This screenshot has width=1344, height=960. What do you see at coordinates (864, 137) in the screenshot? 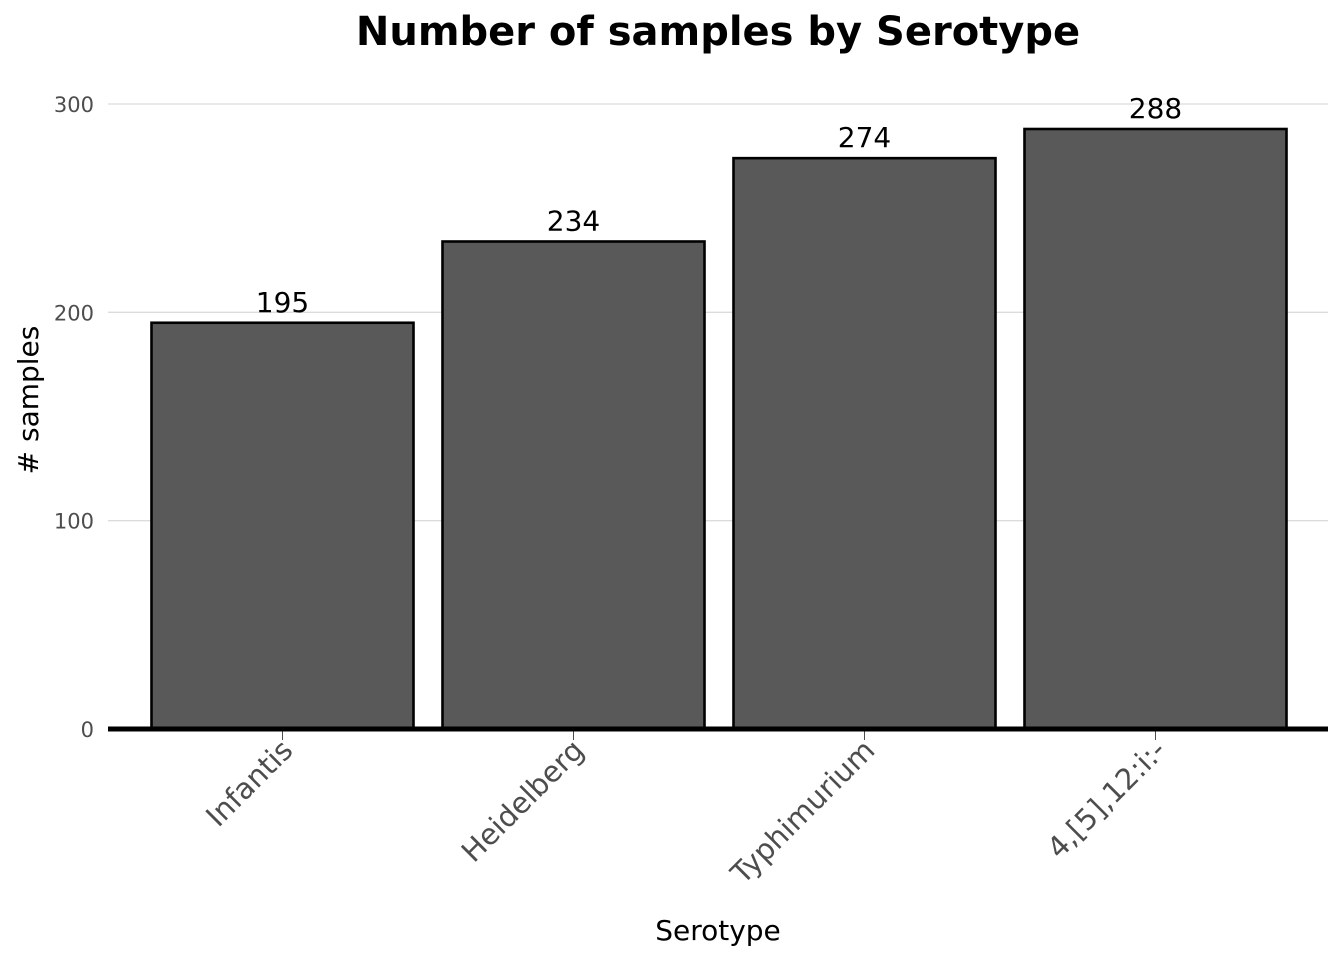
I see `bar-value-label: 274` at bounding box center [864, 137].